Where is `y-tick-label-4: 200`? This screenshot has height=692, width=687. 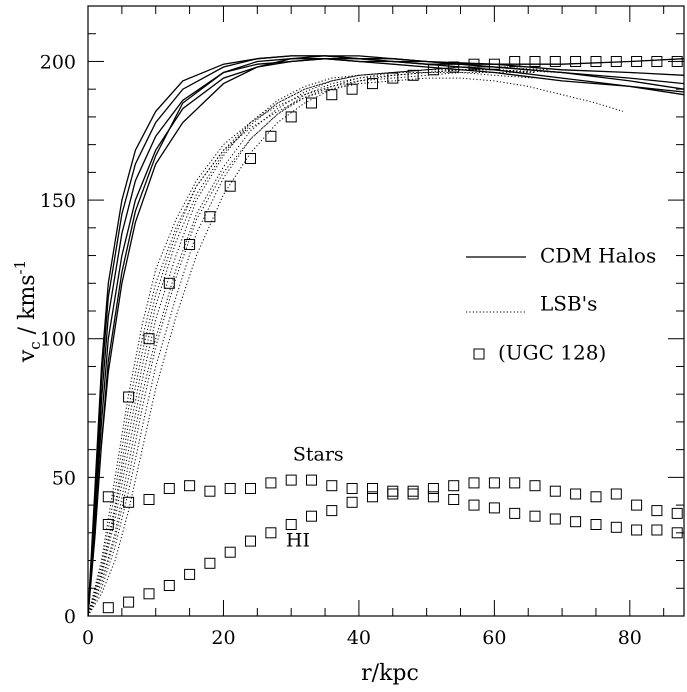
y-tick-label-4: 200 is located at coordinates (58, 62).